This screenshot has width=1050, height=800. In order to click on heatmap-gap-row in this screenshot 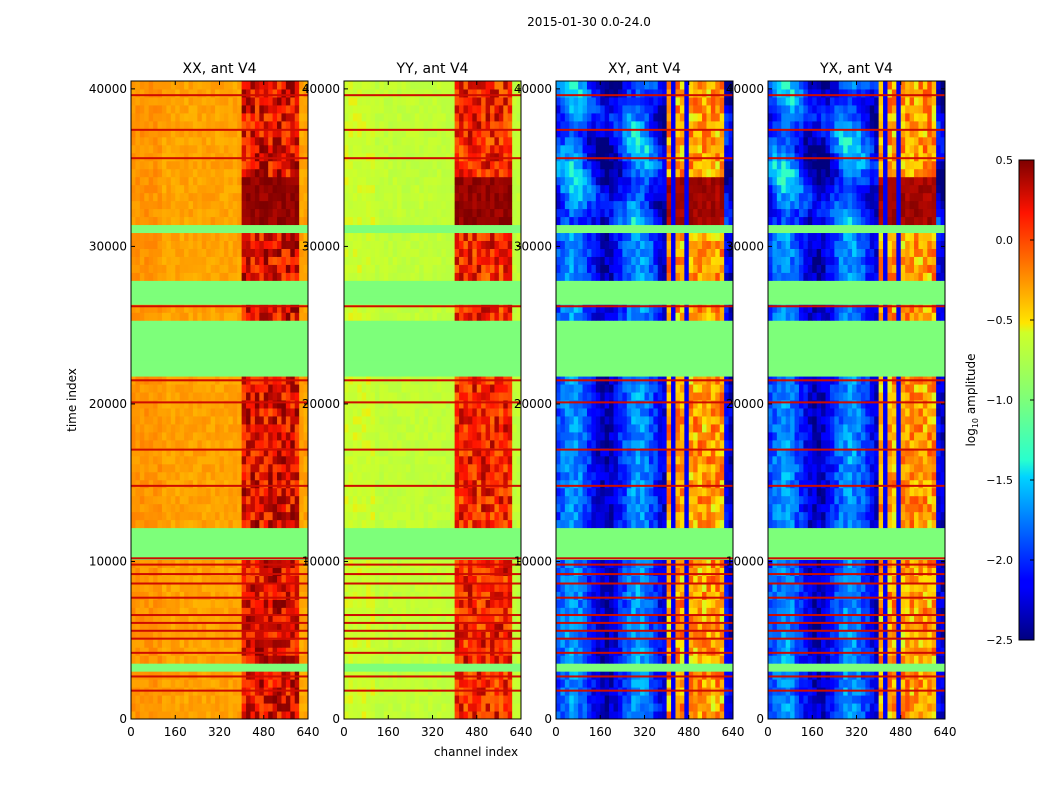, I will do `click(219, 348)`.